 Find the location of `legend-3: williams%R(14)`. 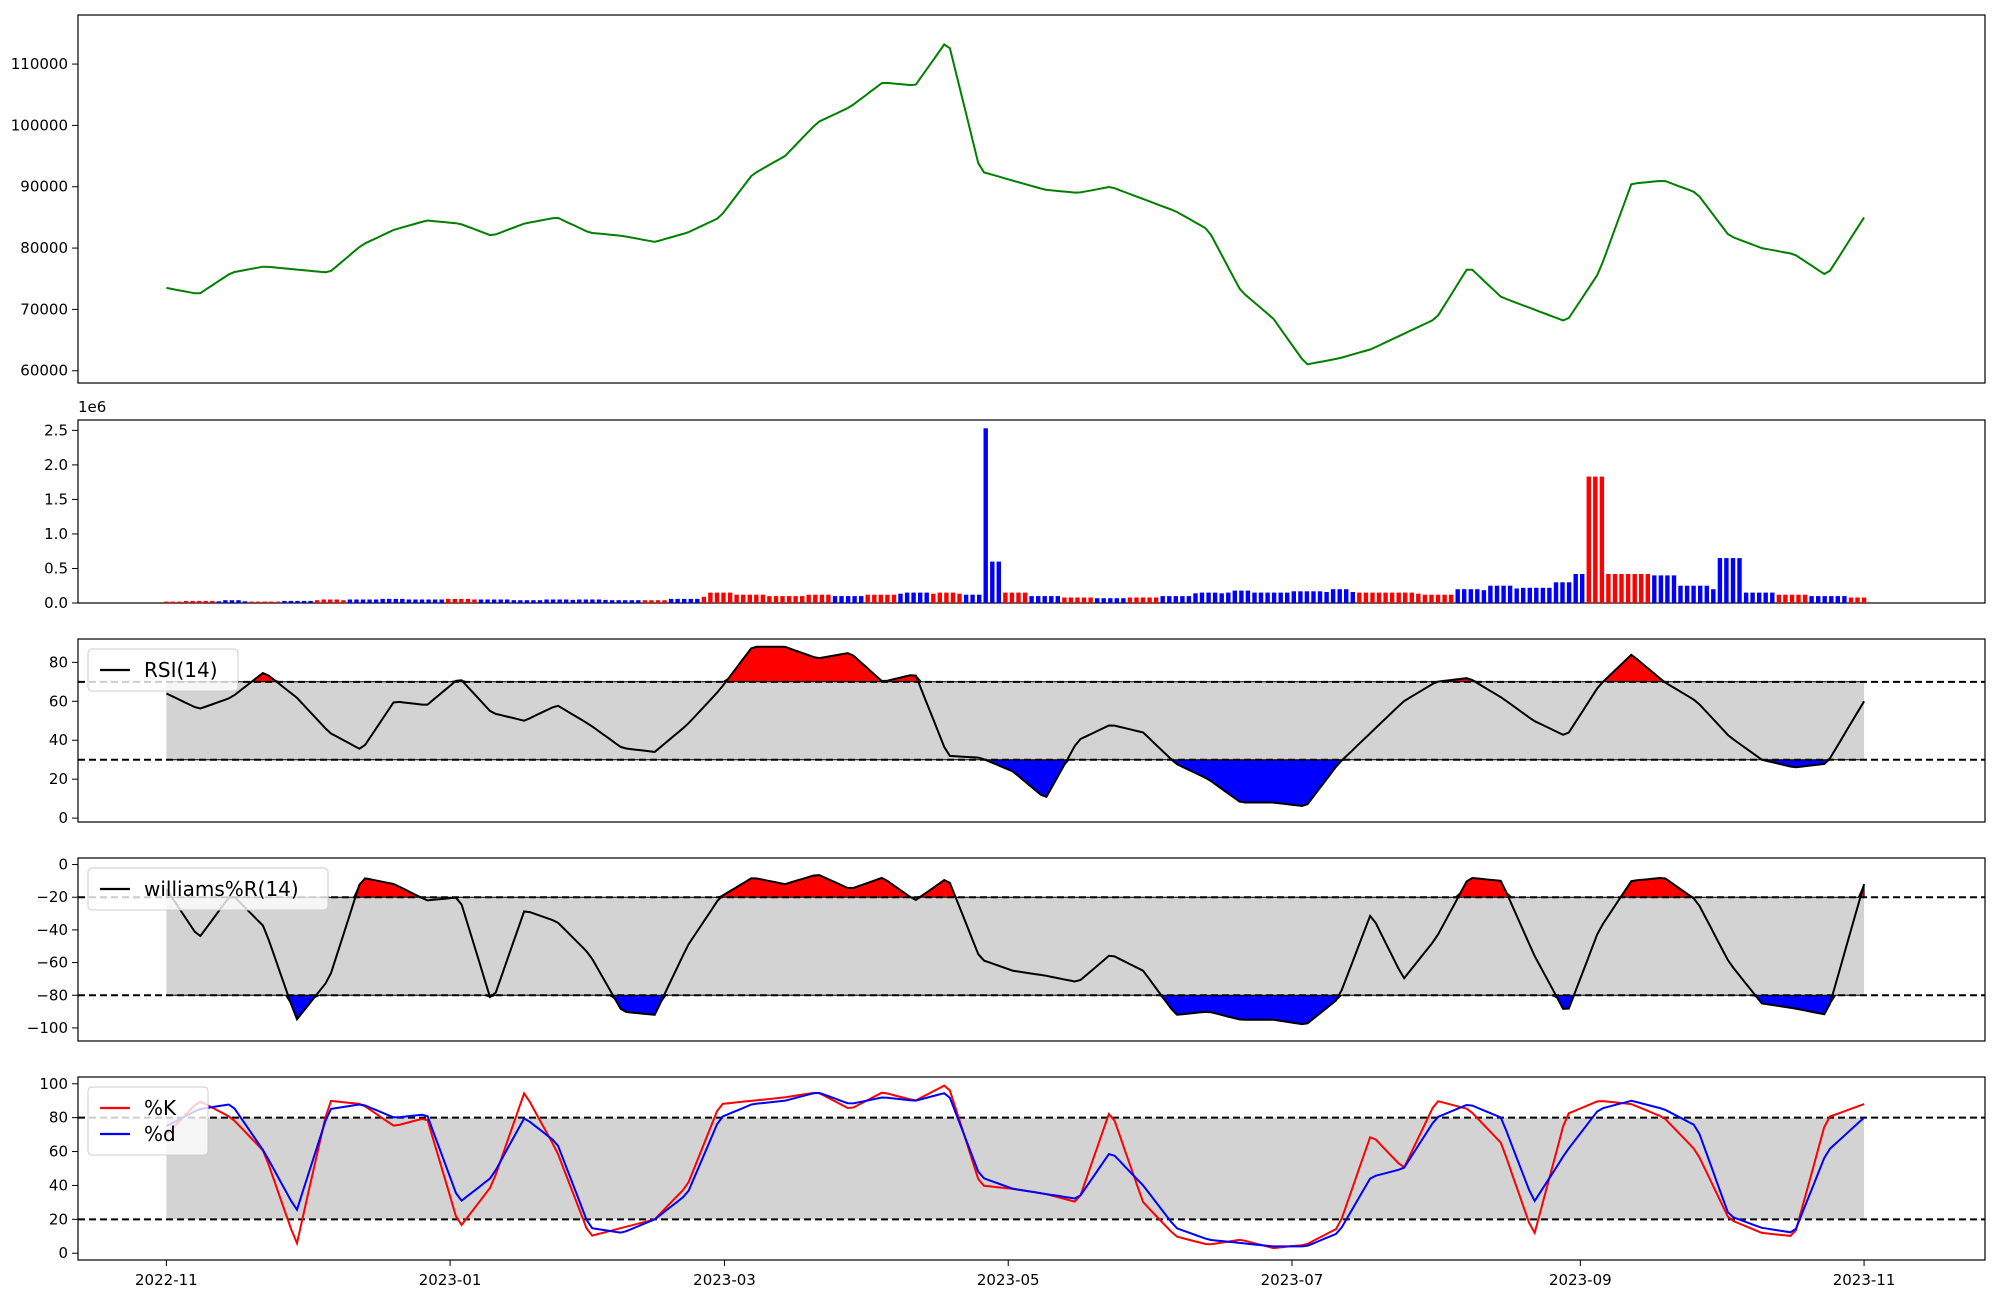

legend-3: williams%R(14) is located at coordinates (208, 889).